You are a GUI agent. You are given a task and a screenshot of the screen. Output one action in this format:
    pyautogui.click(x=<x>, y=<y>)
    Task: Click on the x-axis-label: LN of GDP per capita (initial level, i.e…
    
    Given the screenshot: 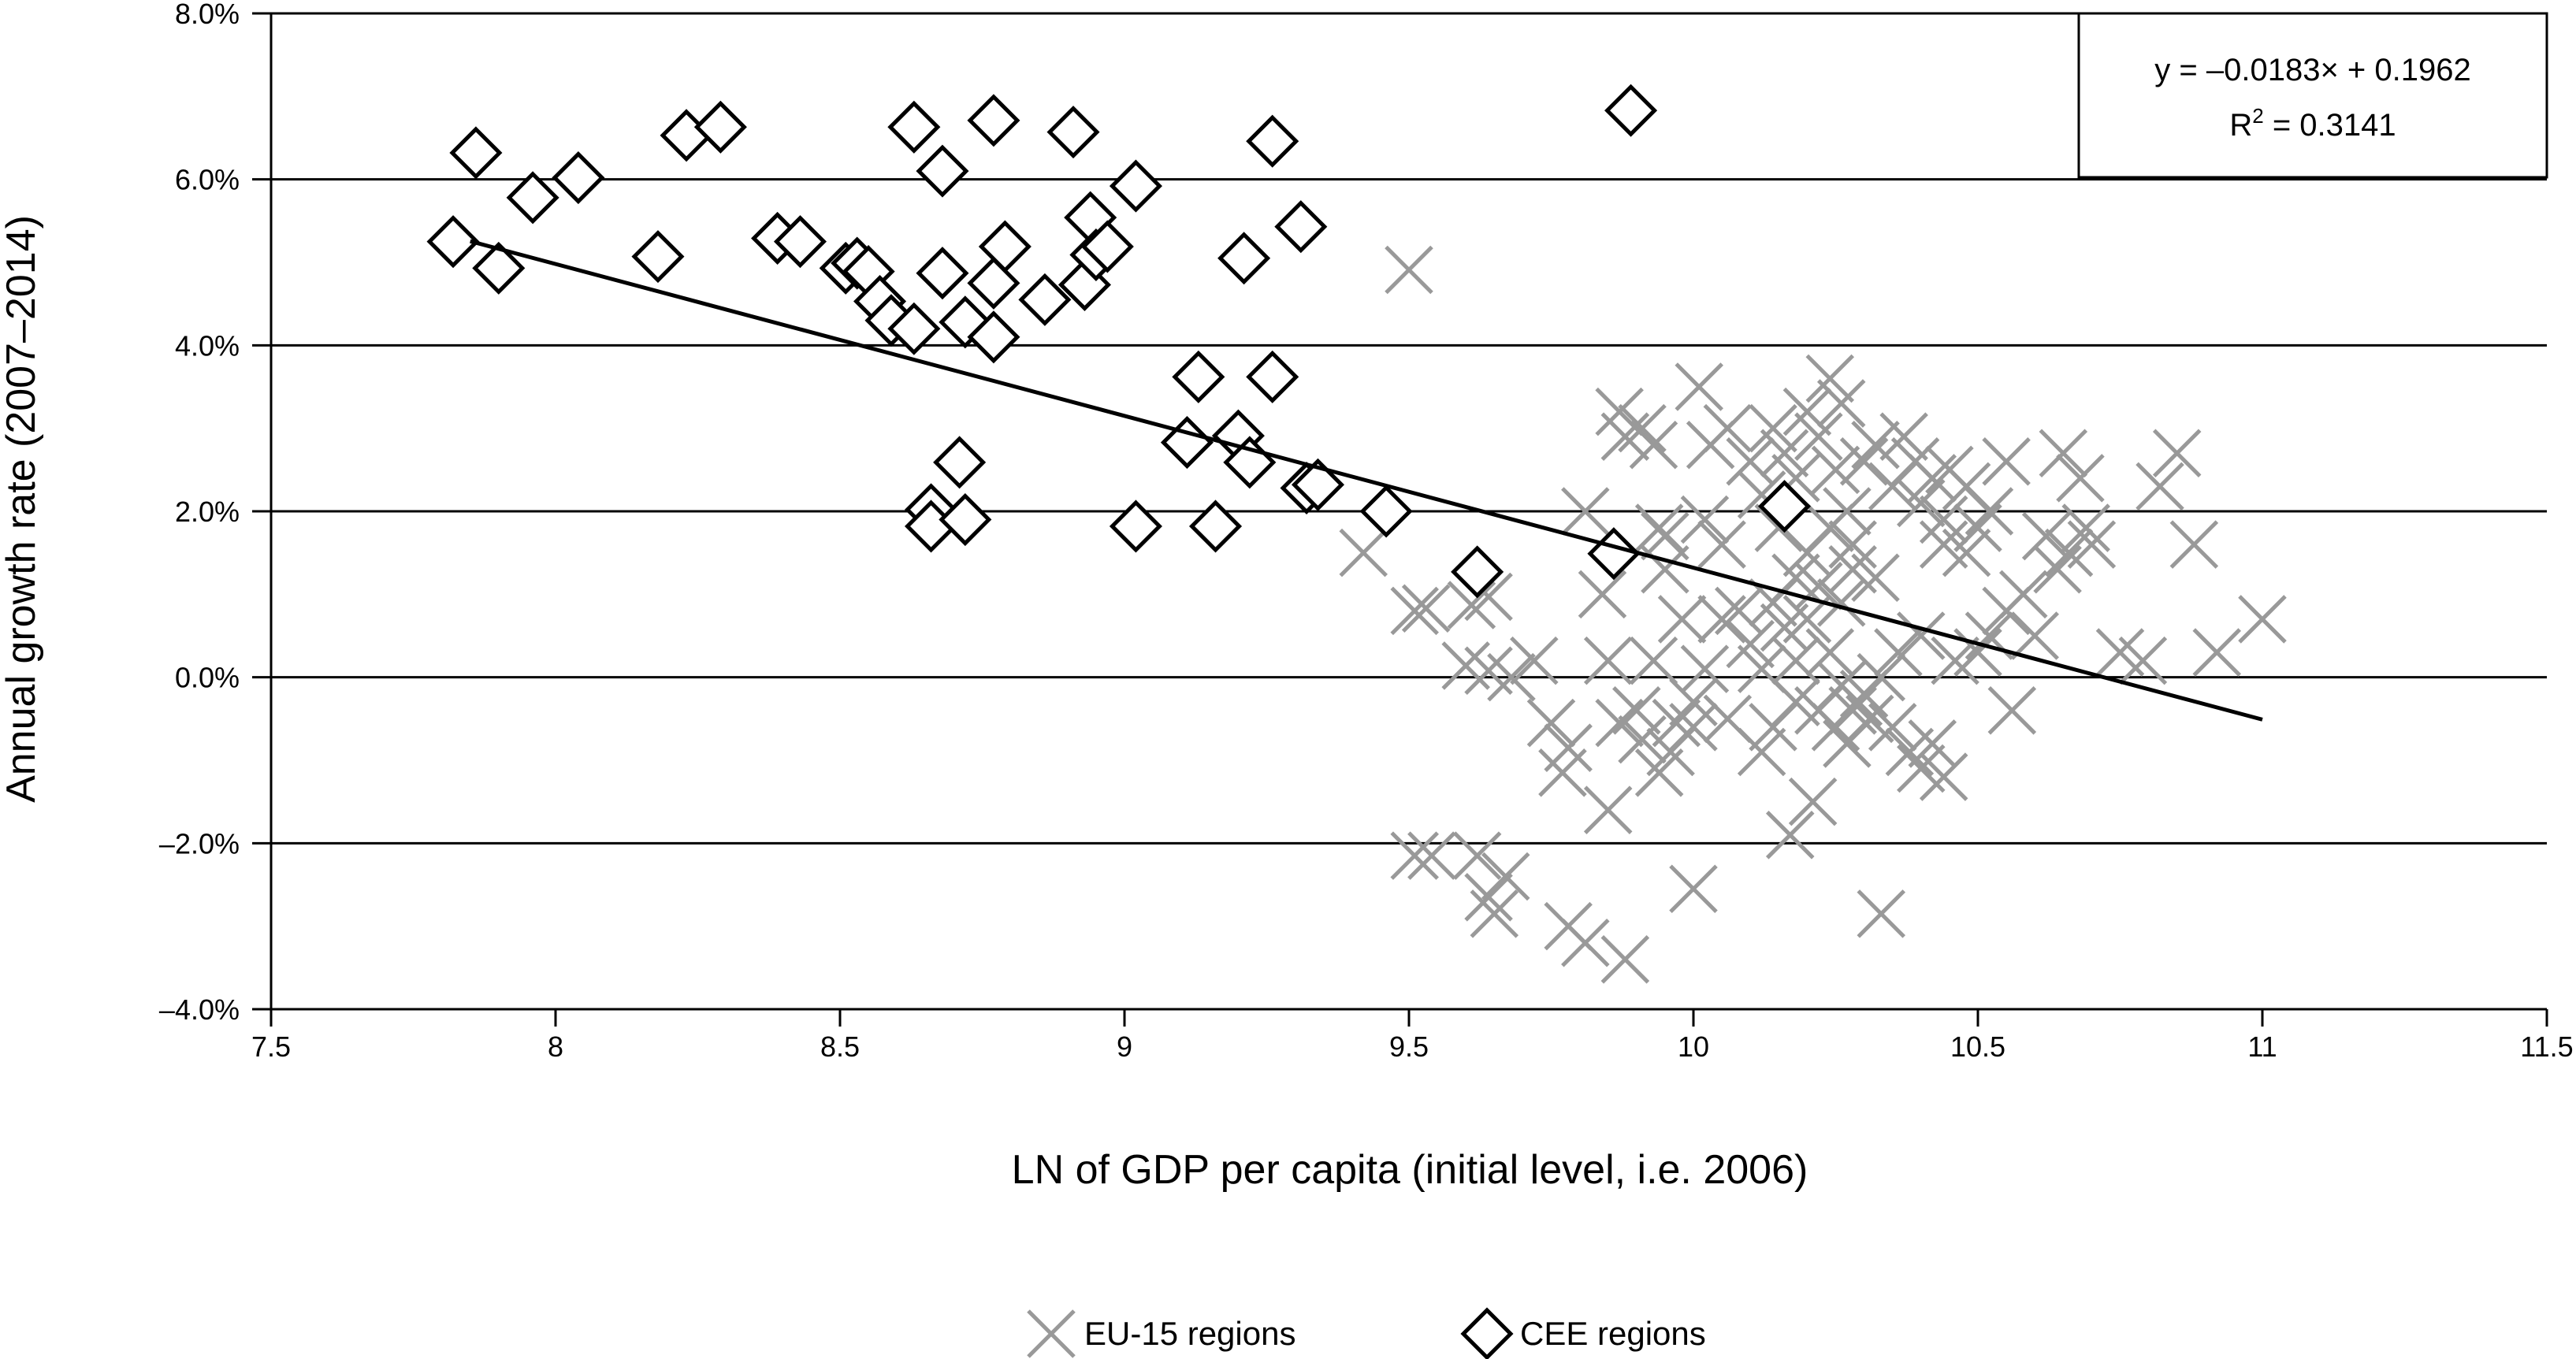 What is the action you would take?
    pyautogui.click(x=1410, y=1170)
    